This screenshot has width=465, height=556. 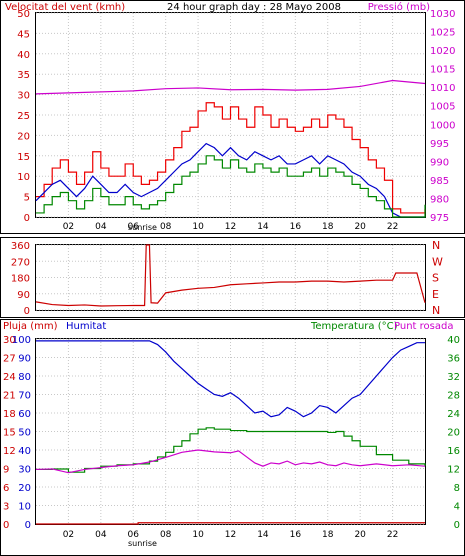 I want to click on direction-tick-label: 90, so click(x=23, y=295).